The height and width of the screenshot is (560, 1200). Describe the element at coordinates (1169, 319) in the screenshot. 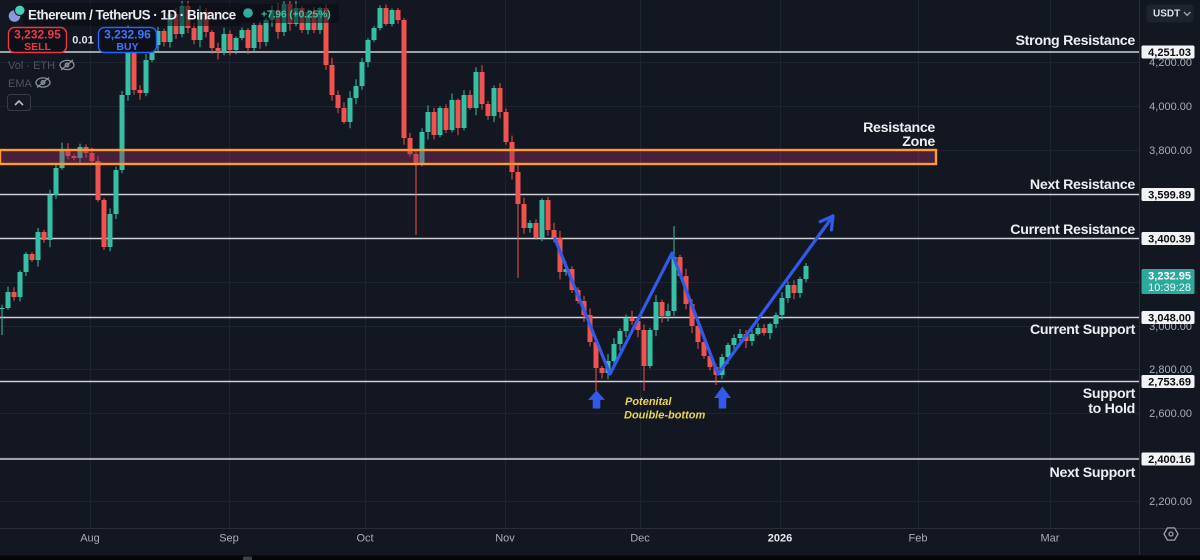

I see `svg-text: 3,048.00` at that location.